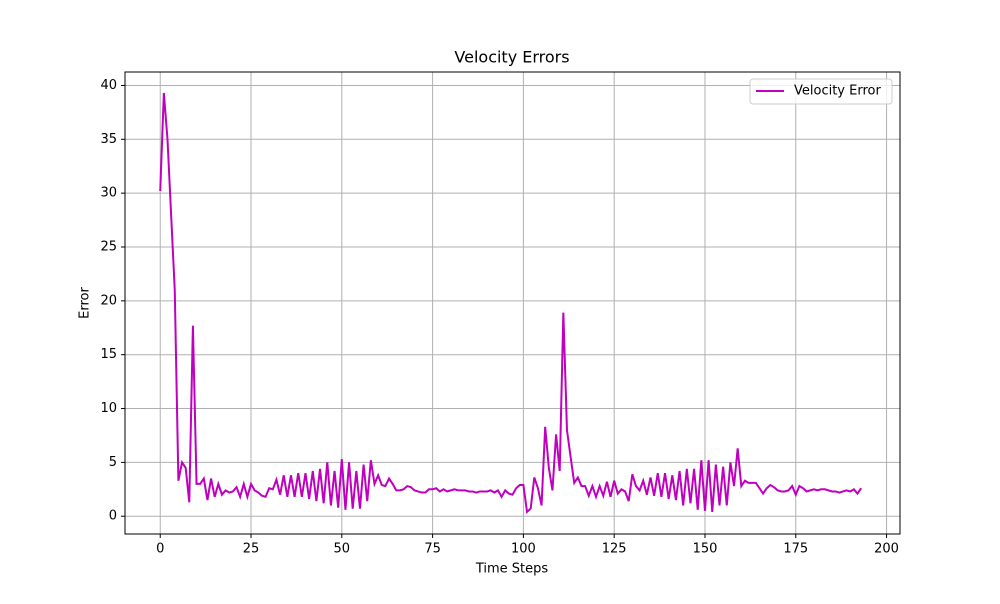 The image size is (1000, 604). Describe the element at coordinates (160, 549) in the screenshot. I see `x-tick-label: 0` at that location.